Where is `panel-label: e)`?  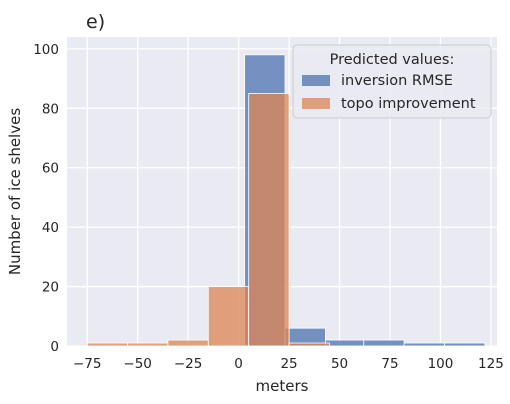
panel-label: e) is located at coordinates (95, 22).